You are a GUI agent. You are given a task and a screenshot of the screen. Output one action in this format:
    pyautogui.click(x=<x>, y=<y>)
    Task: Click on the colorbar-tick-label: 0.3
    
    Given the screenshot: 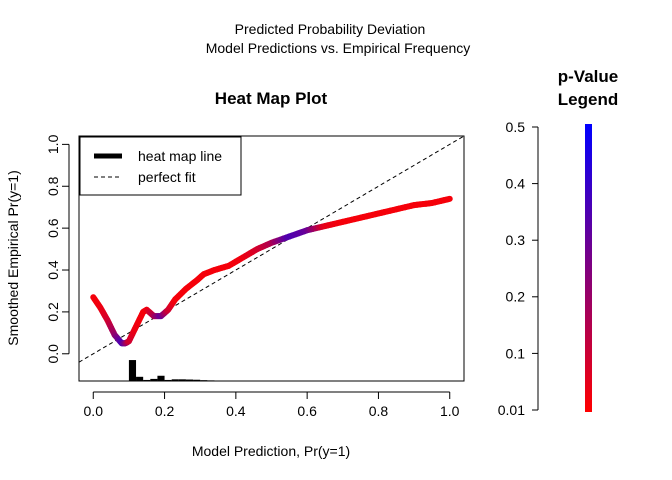 What is the action you would take?
    pyautogui.click(x=516, y=240)
    